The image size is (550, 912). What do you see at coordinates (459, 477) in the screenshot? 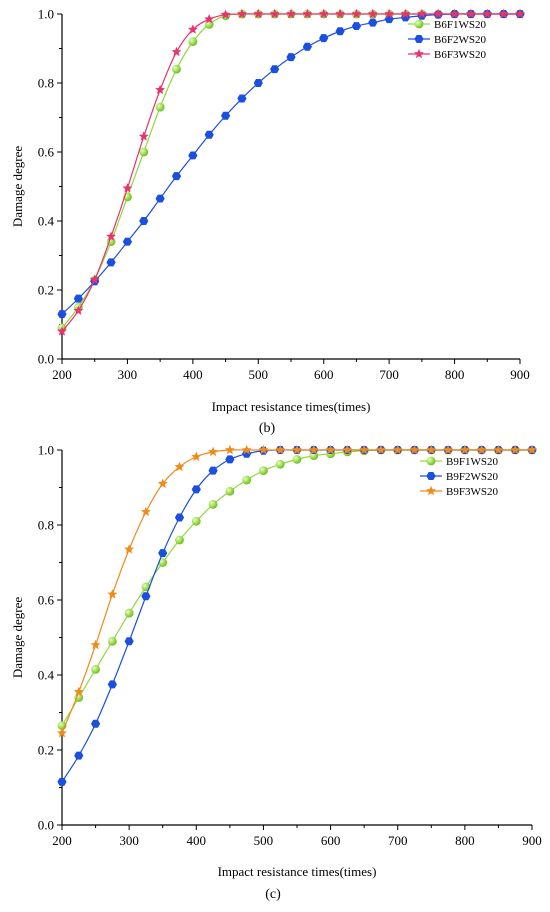
I see `legend: B9F1WS20 B9F2WS20 B9F3WS20` at bounding box center [459, 477].